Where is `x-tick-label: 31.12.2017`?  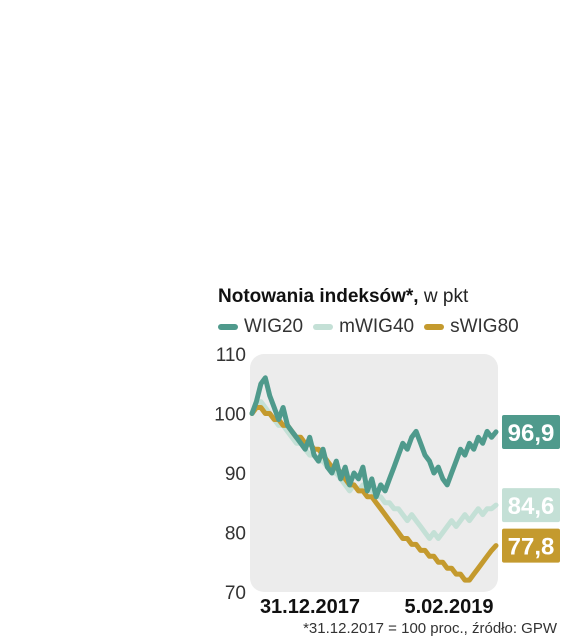
x-tick-label: 31.12.2017 is located at coordinates (310, 607).